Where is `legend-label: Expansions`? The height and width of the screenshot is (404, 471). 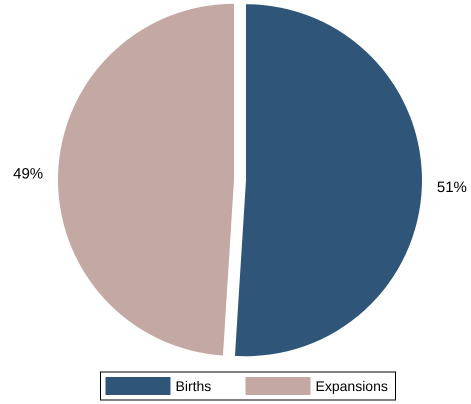
legend-label: Expansions is located at coordinates (352, 386).